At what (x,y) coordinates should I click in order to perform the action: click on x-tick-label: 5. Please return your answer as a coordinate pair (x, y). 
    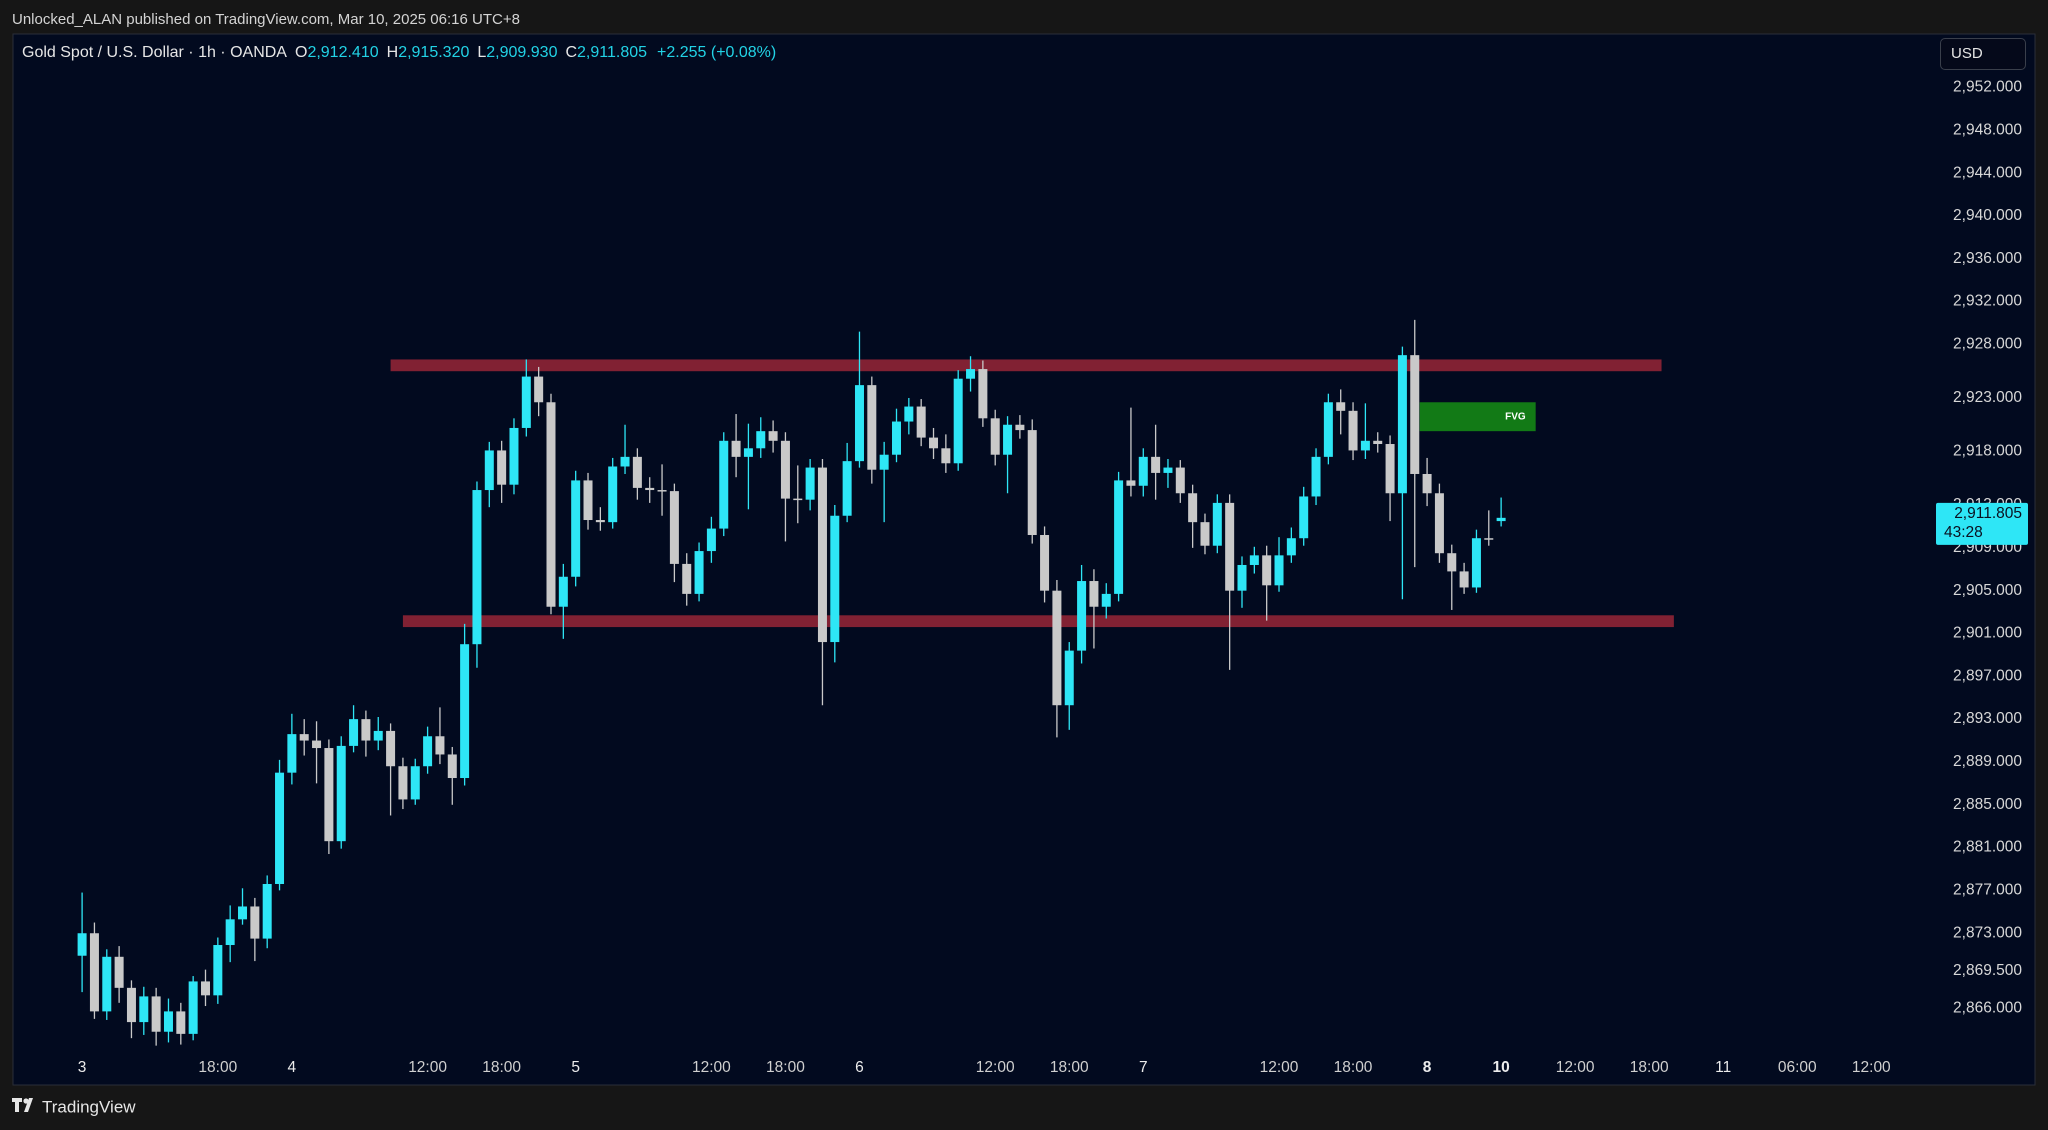
    Looking at the image, I should click on (575, 1067).